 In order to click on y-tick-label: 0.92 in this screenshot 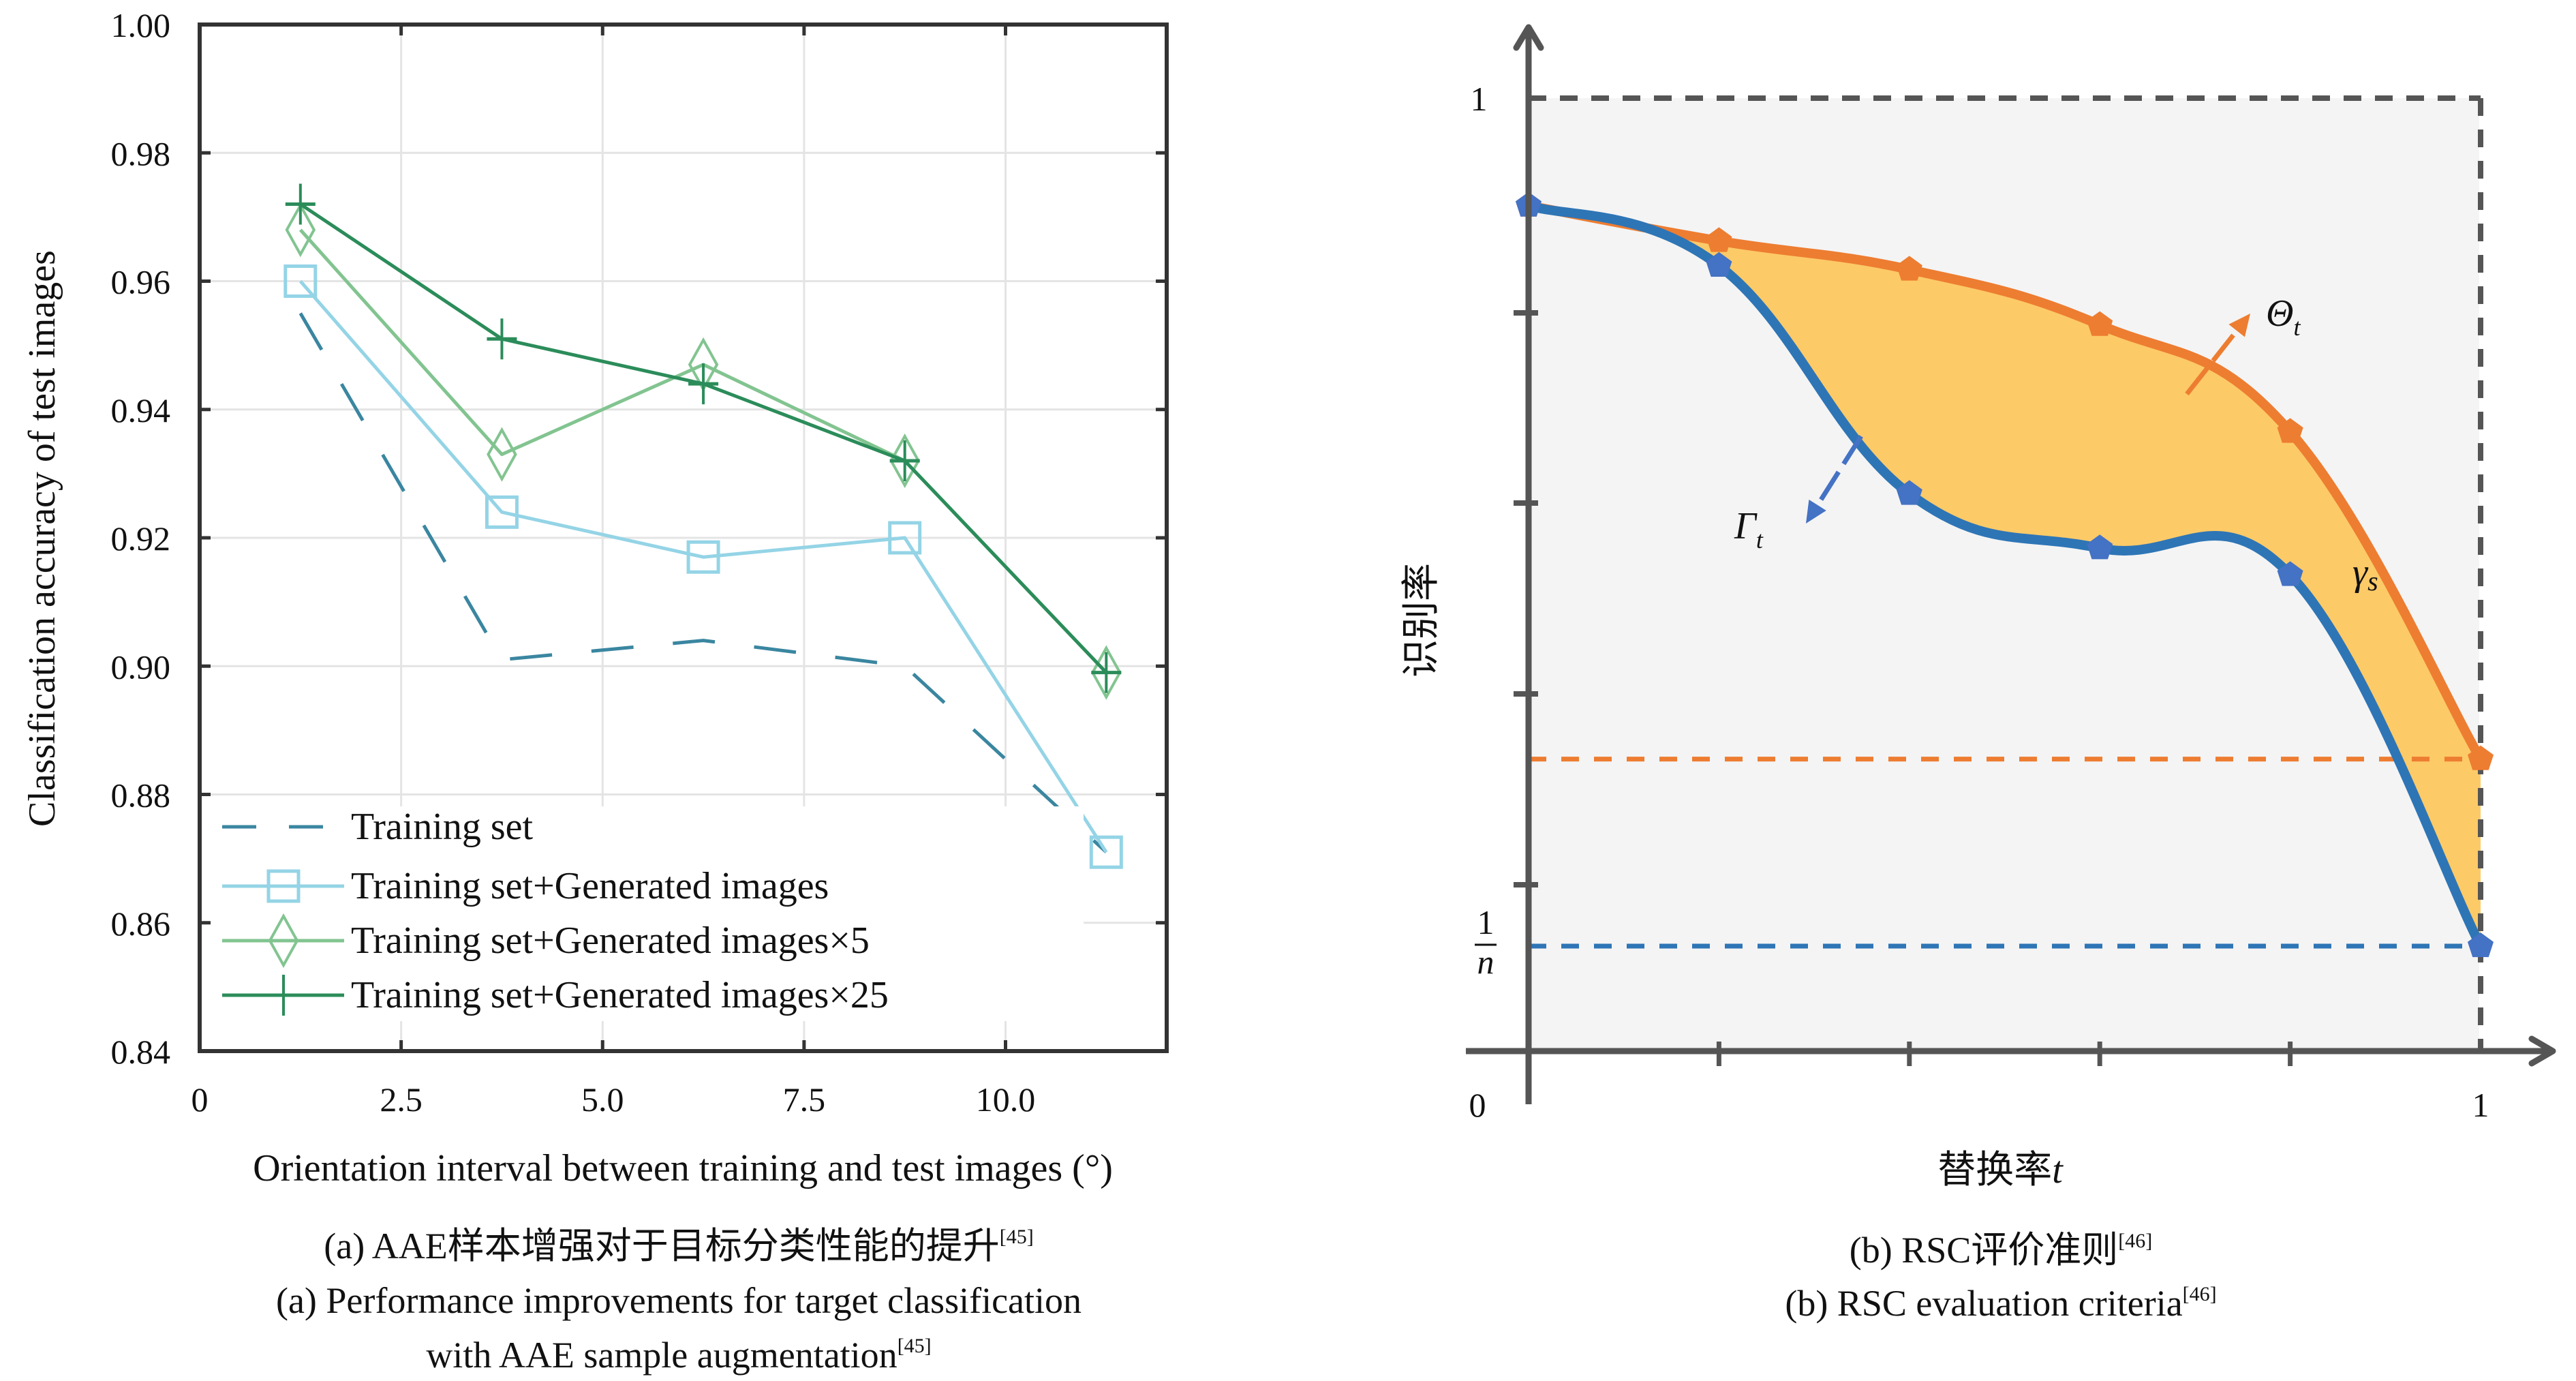, I will do `click(141, 538)`.